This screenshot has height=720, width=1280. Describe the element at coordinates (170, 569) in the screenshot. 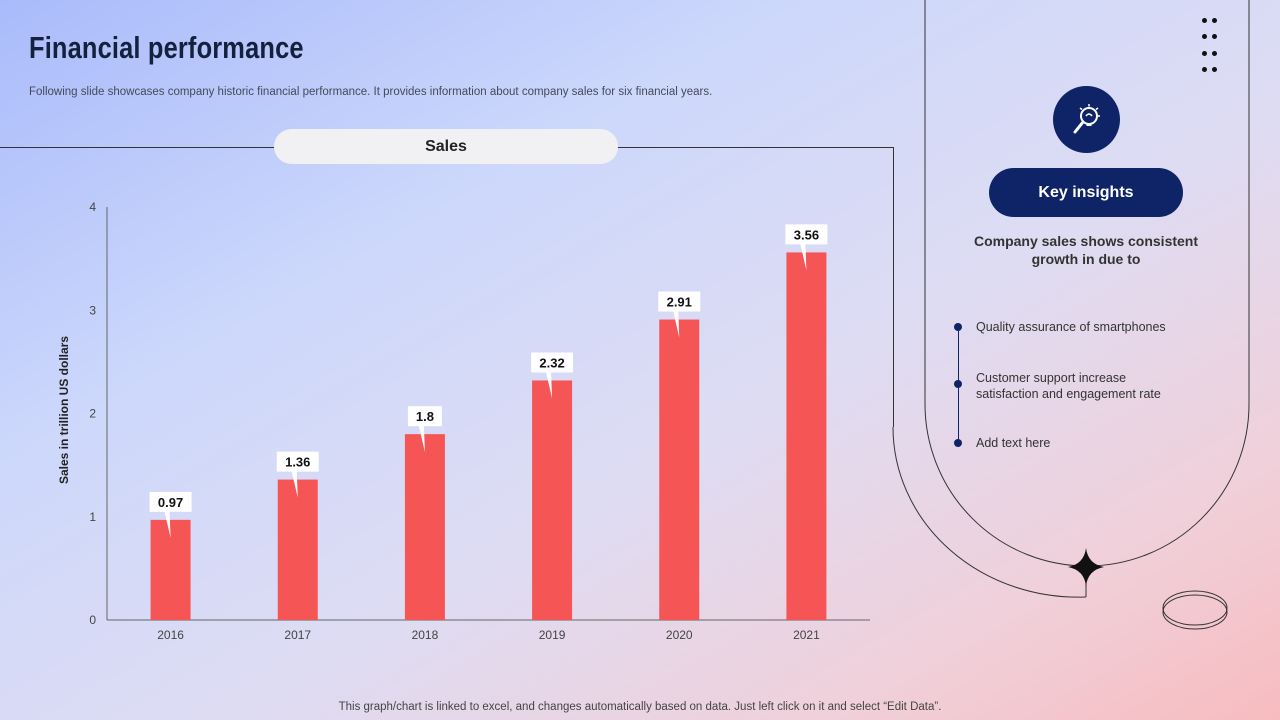

I see `bar-2016` at that location.